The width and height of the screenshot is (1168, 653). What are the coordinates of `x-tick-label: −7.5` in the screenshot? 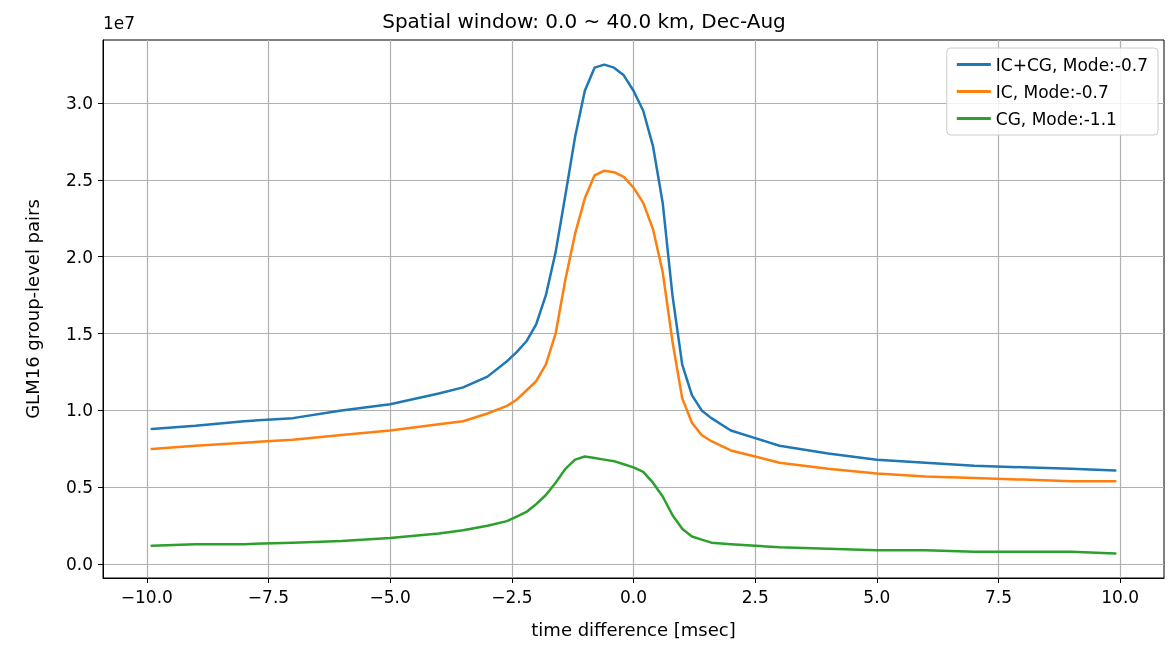 It's located at (268, 596).